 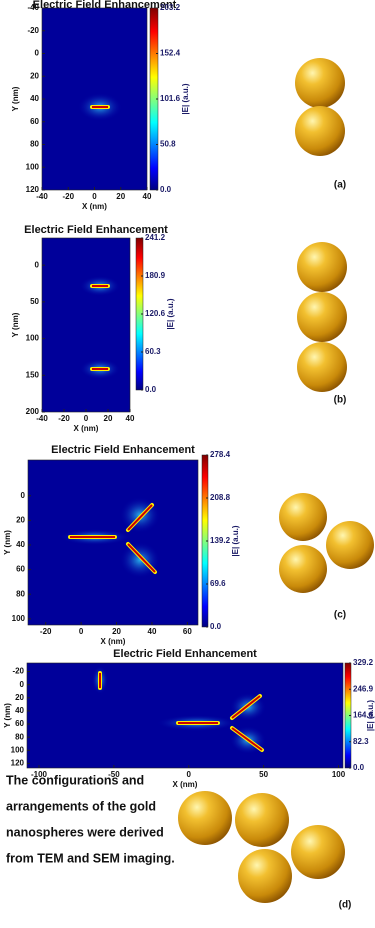 What do you see at coordinates (155, 275) in the screenshot?
I see `colorbar-tick-label: 180.9` at bounding box center [155, 275].